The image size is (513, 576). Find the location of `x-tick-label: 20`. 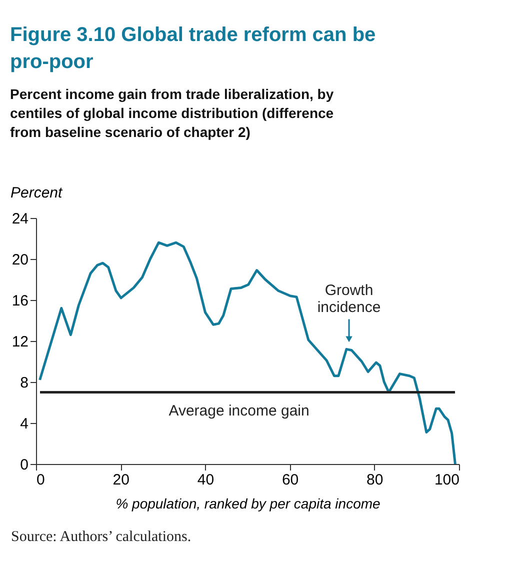

x-tick-label: 20 is located at coordinates (121, 480).